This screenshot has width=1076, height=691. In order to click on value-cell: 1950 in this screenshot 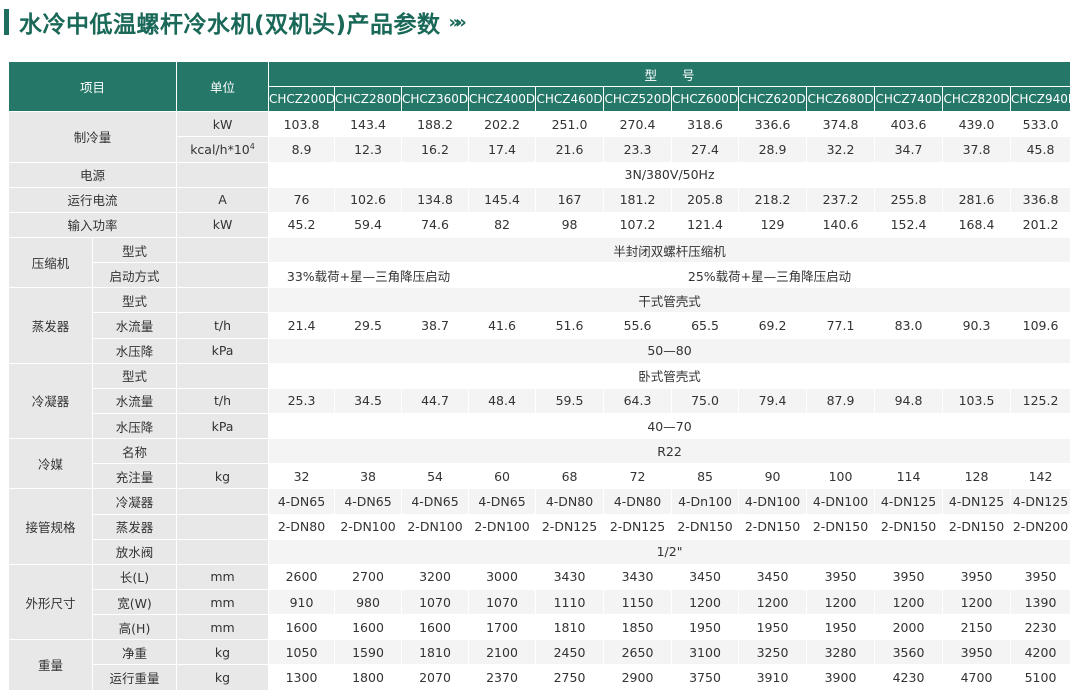, I will do `click(841, 627)`.